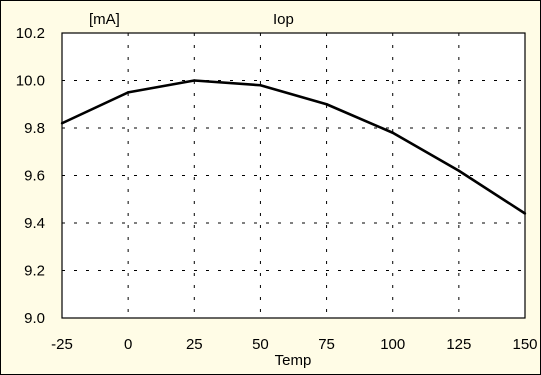 Image resolution: width=541 pixels, height=375 pixels. Describe the element at coordinates (326, 344) in the screenshot. I see `x-tick-label: 75` at that location.